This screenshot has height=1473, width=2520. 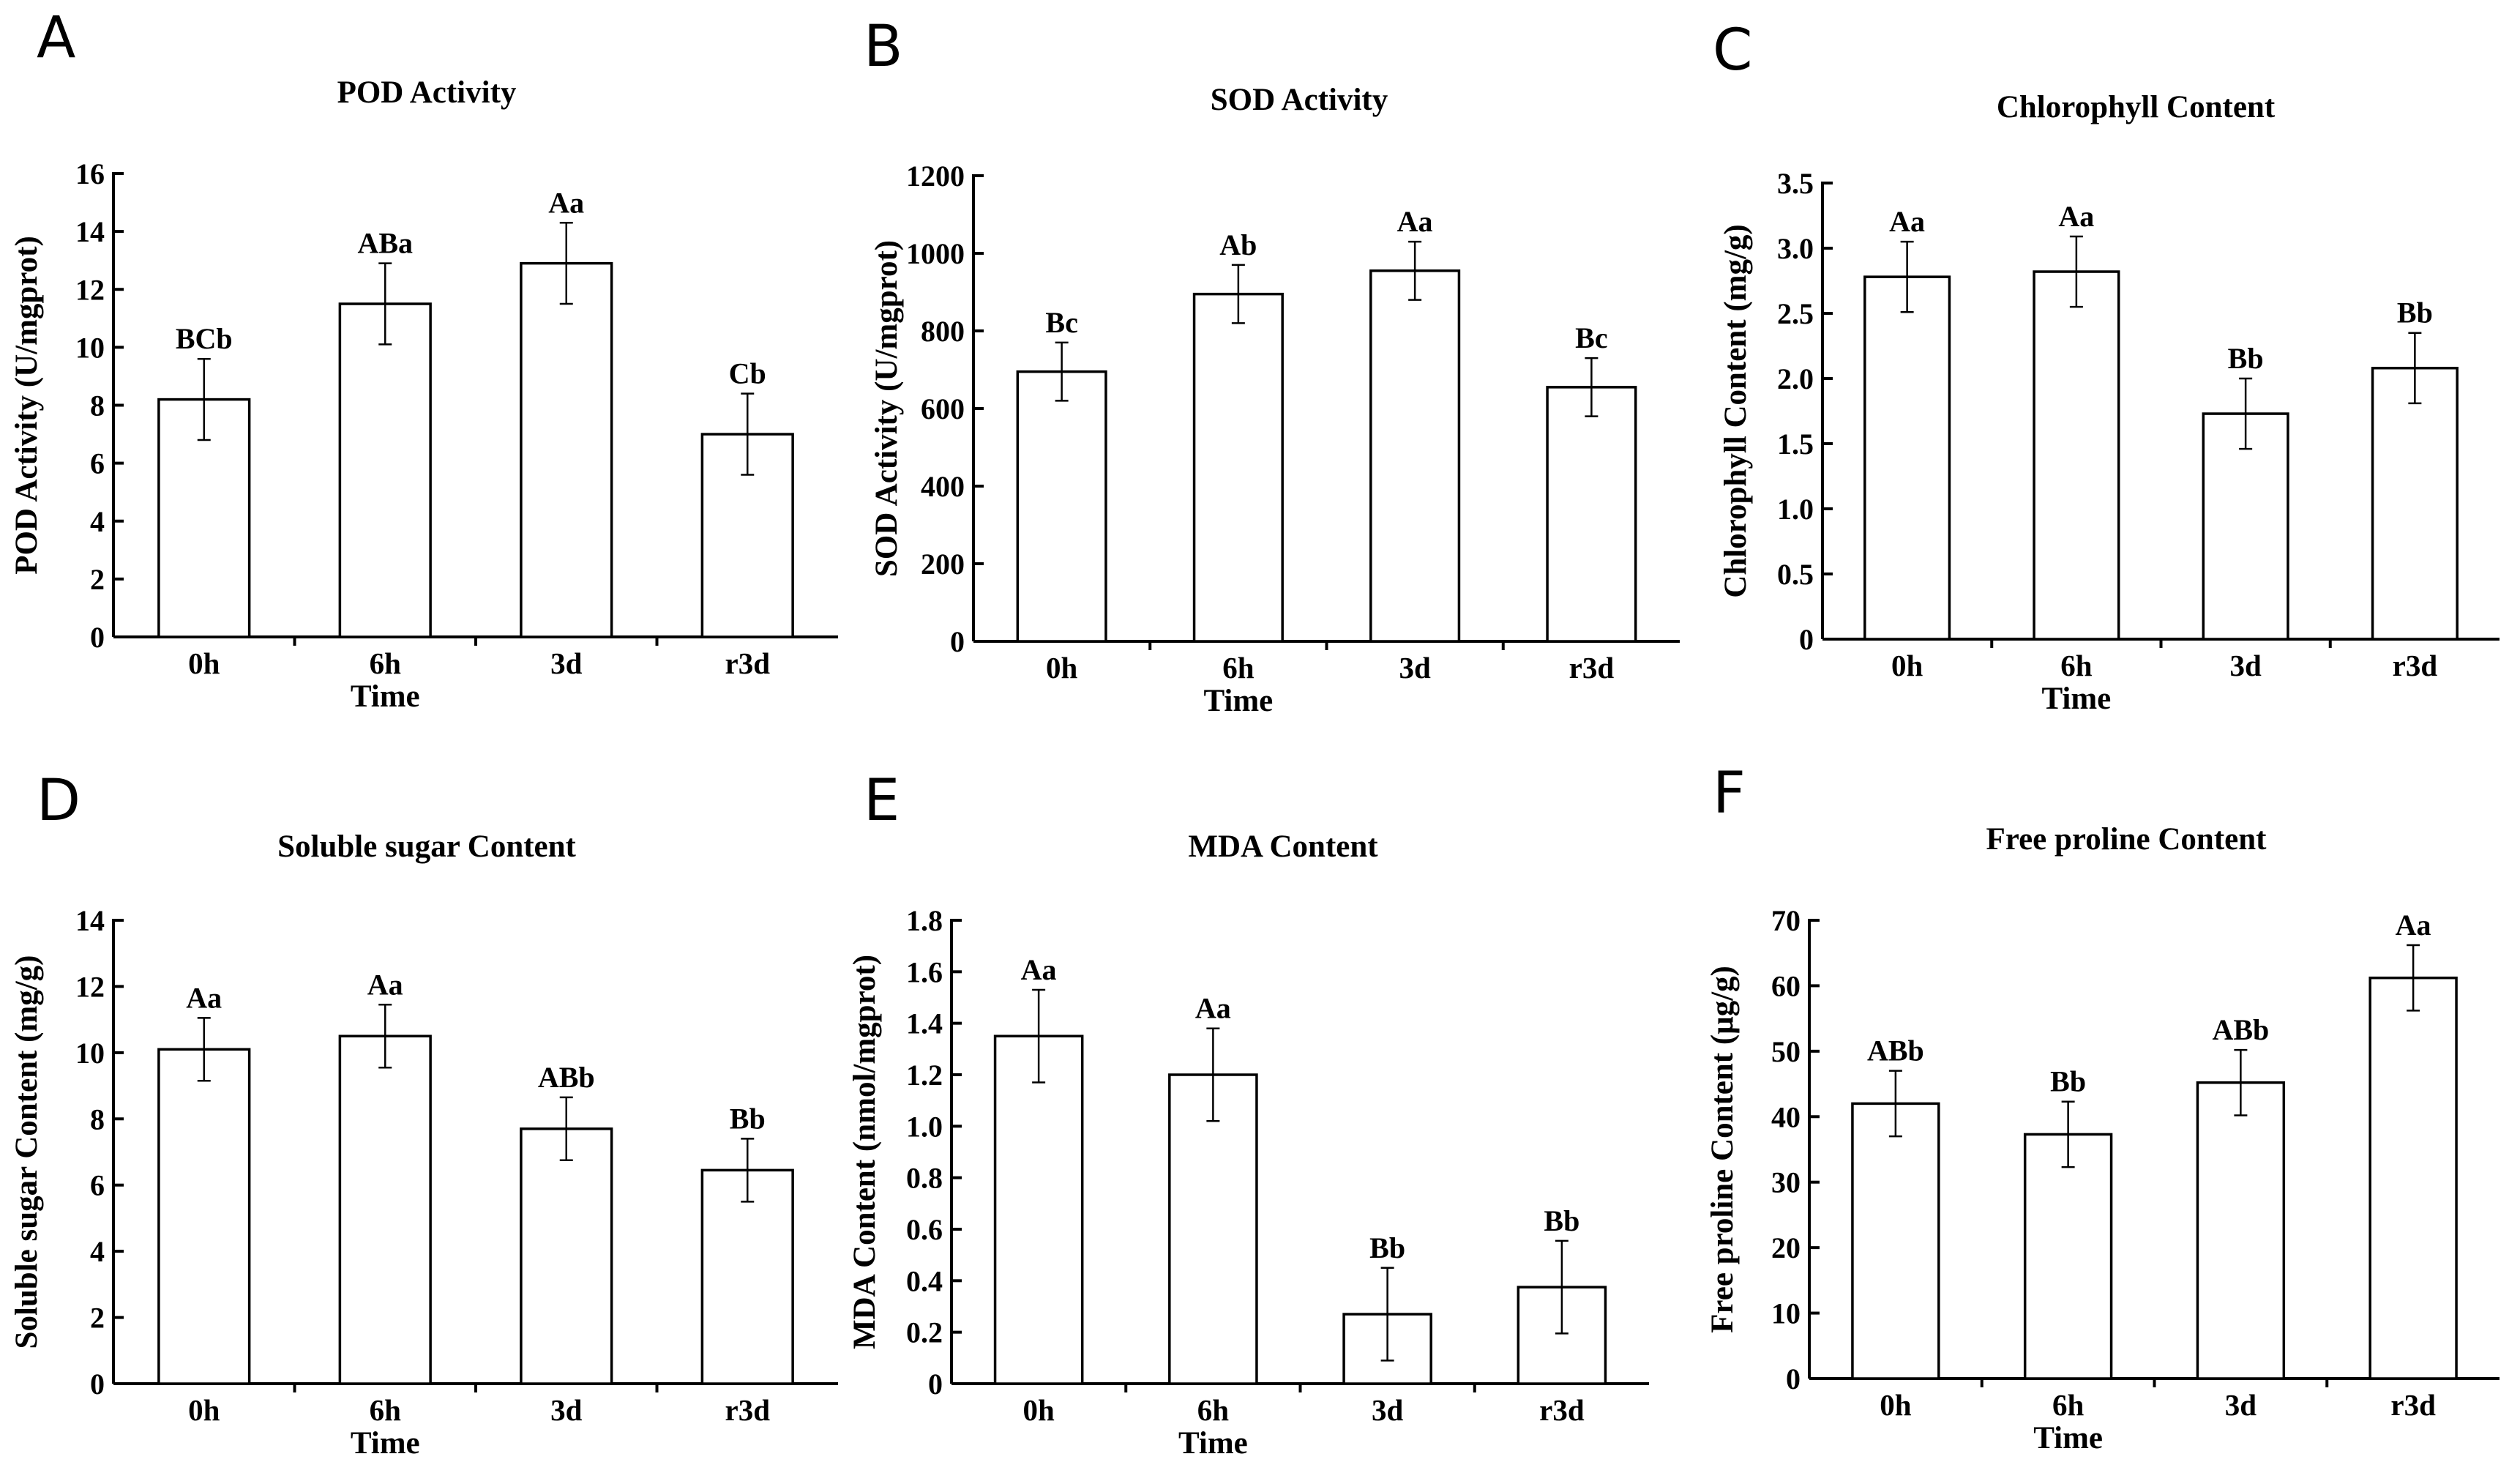 What do you see at coordinates (925, 971) in the screenshot?
I see `panel-e-y-tick-label: 1.6` at bounding box center [925, 971].